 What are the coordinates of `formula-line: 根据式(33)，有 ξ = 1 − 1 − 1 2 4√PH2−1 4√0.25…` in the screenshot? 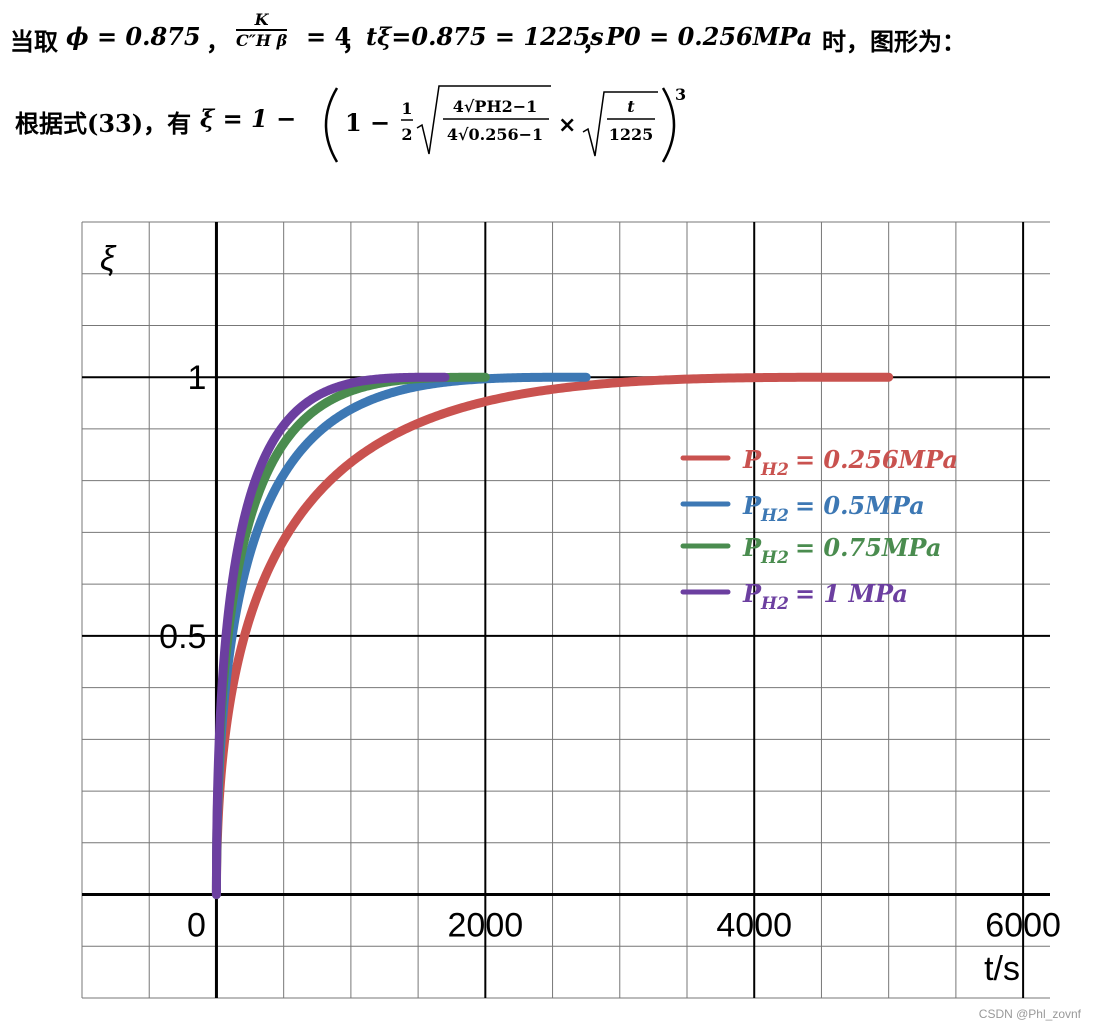 It's located at (552, 125).